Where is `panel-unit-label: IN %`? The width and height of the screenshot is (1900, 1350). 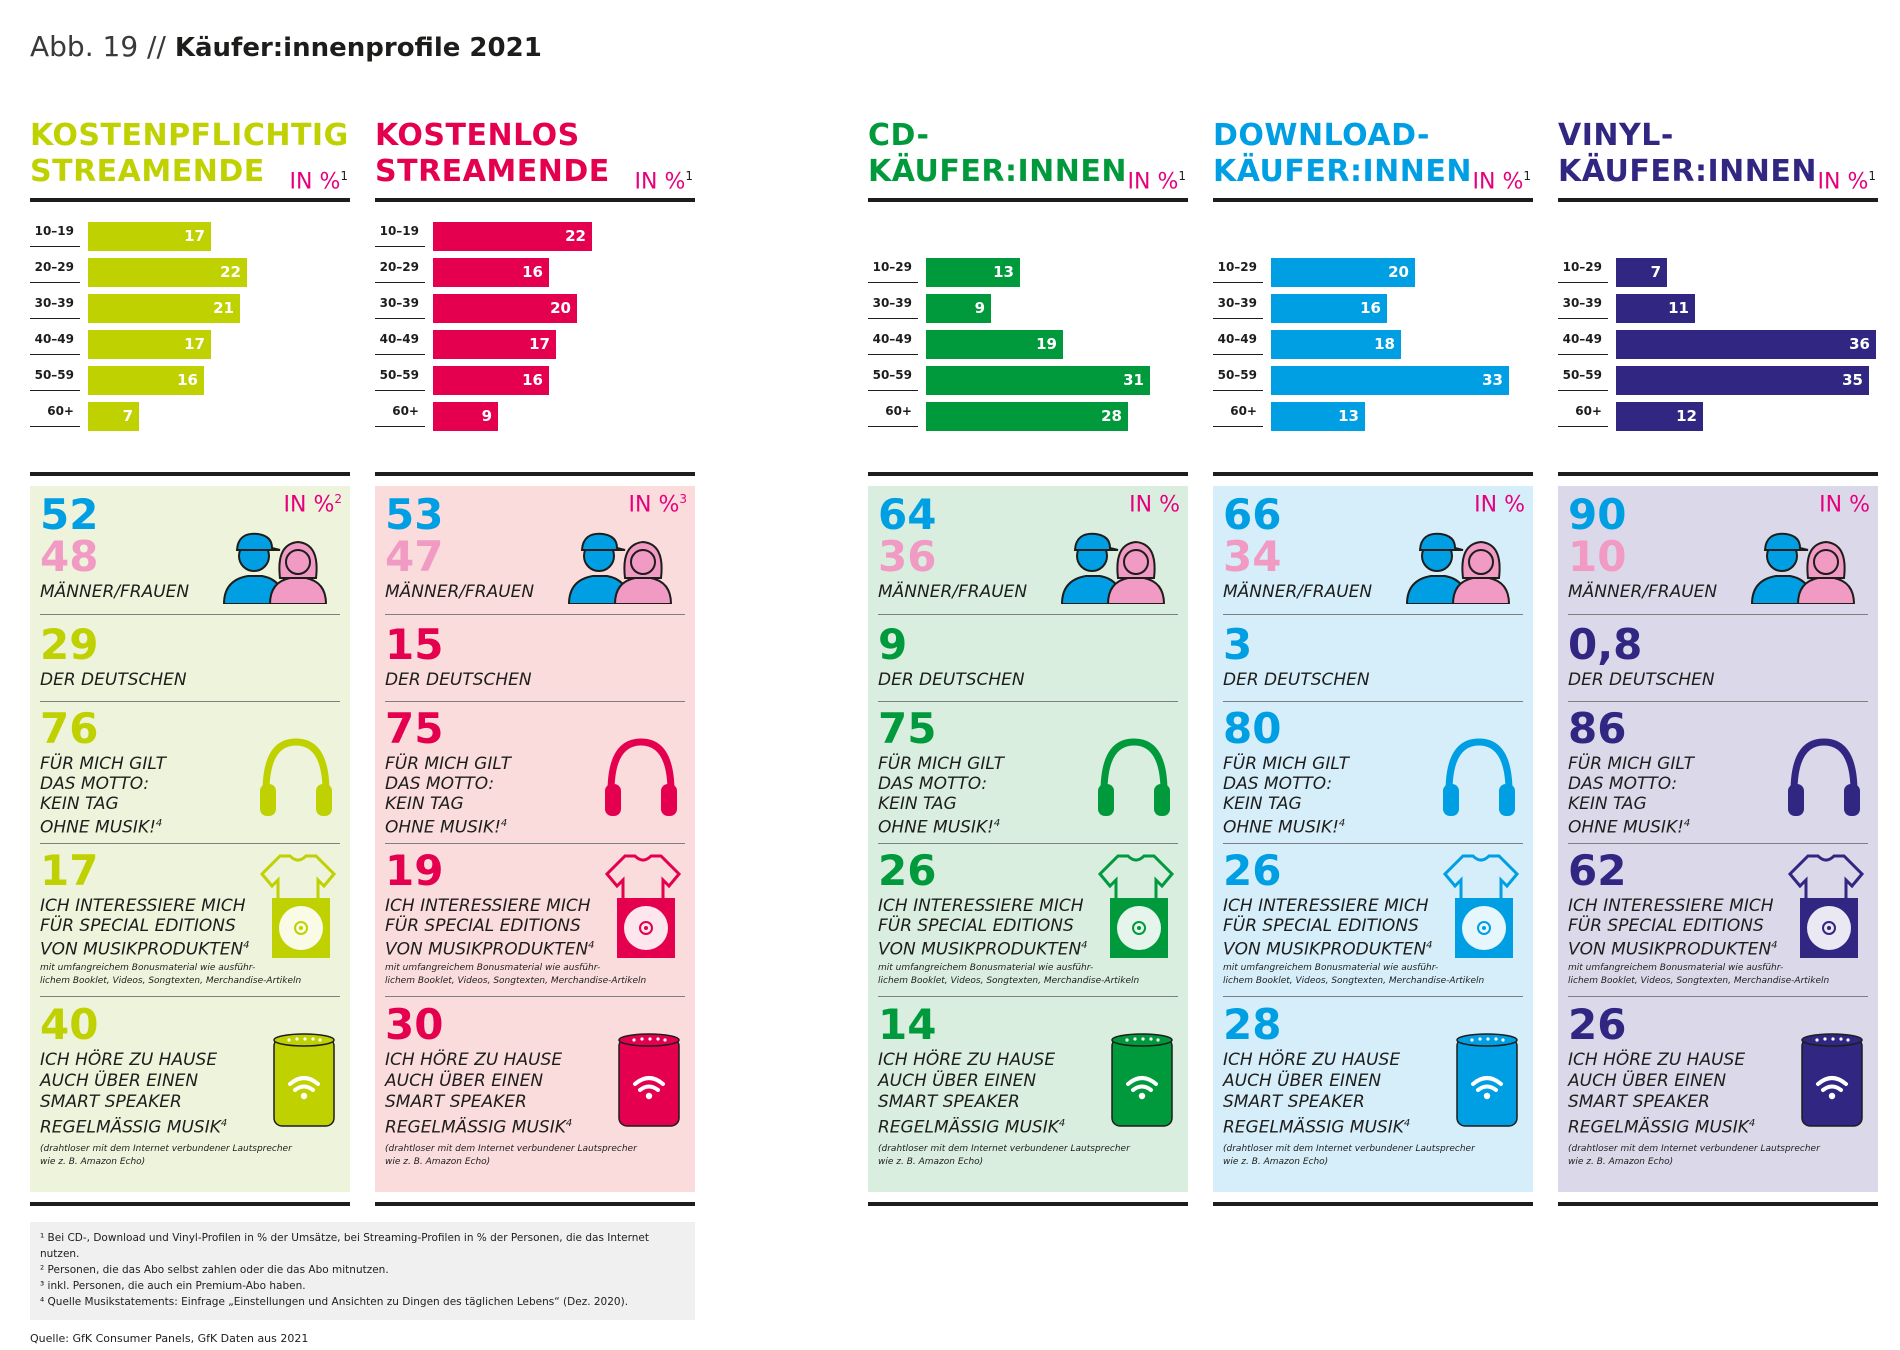
panel-unit-label: IN % is located at coordinates (1844, 505).